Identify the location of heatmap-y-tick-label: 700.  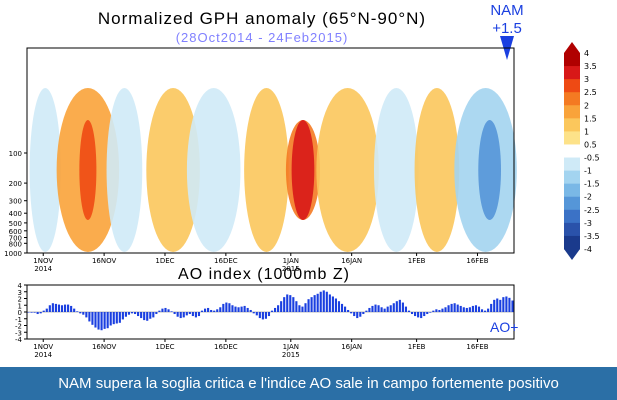
(15, 239).